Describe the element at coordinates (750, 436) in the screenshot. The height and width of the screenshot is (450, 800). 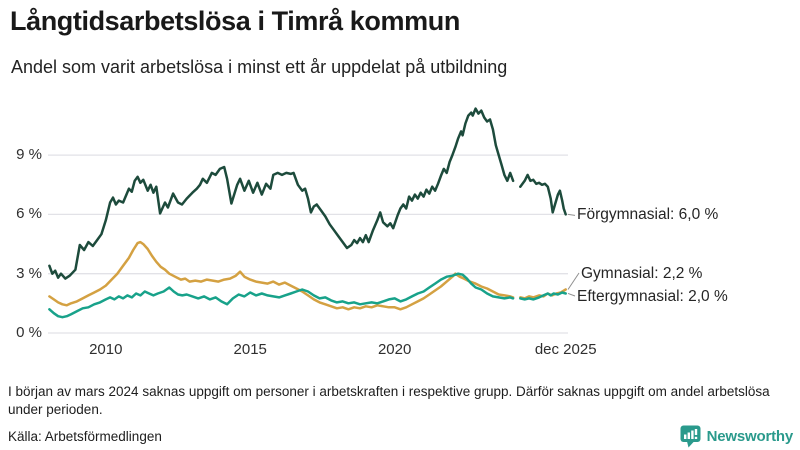
I see `newsworthy-brand-name: Newsworthy` at that location.